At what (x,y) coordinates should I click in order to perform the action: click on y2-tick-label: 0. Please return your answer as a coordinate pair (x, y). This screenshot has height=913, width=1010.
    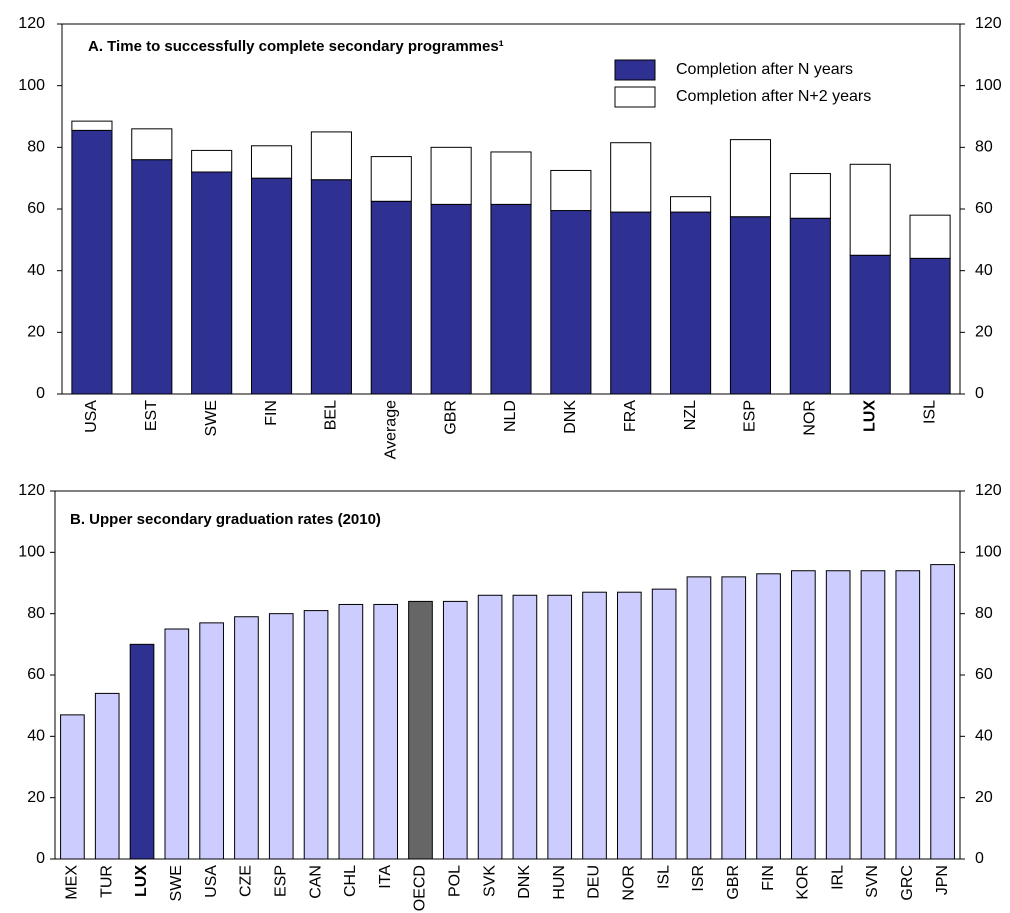
    Looking at the image, I should click on (979, 858).